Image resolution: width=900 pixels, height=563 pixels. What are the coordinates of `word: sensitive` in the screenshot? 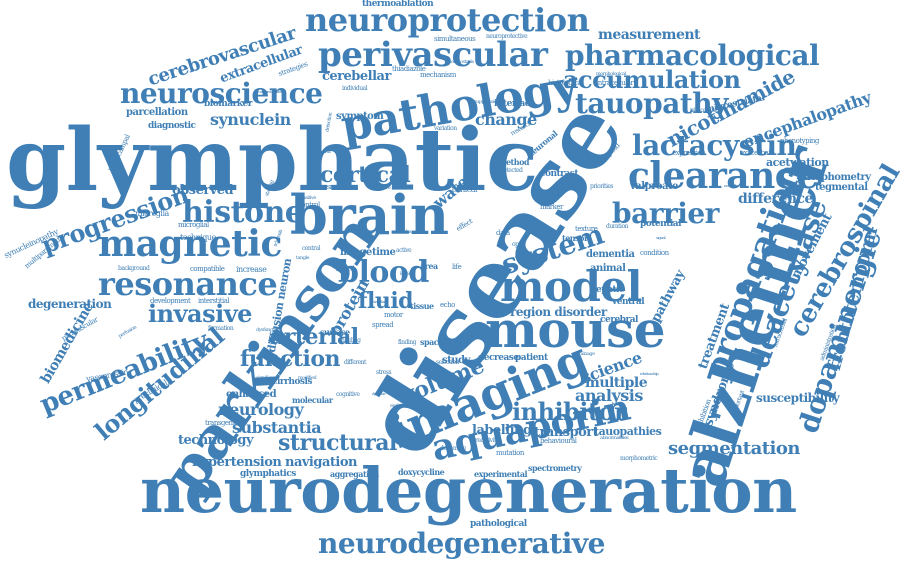 It's located at (307, 198).